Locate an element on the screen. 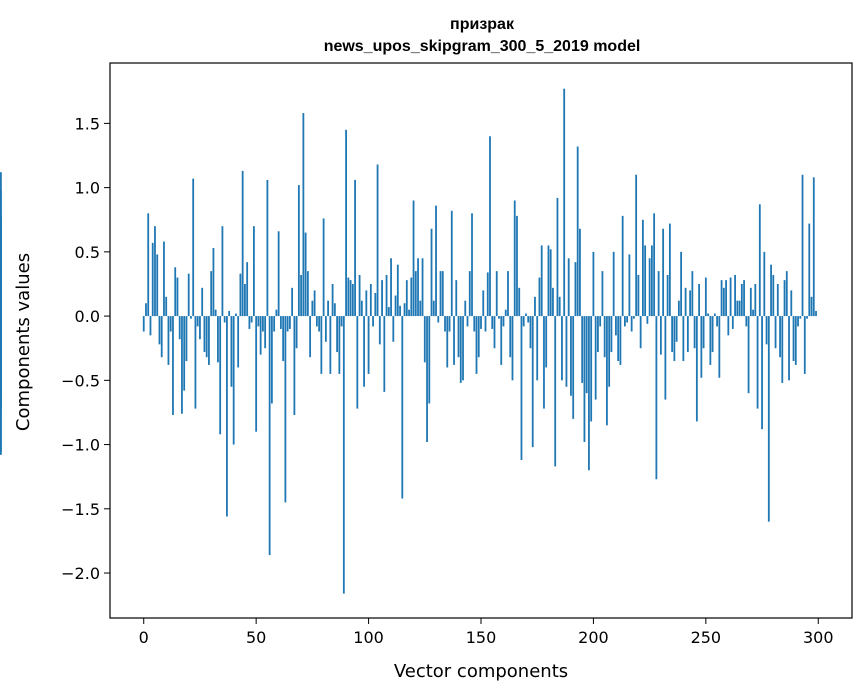  x-axis-ticks: 0 50 100 150 200 250 300 is located at coordinates (486, 632).